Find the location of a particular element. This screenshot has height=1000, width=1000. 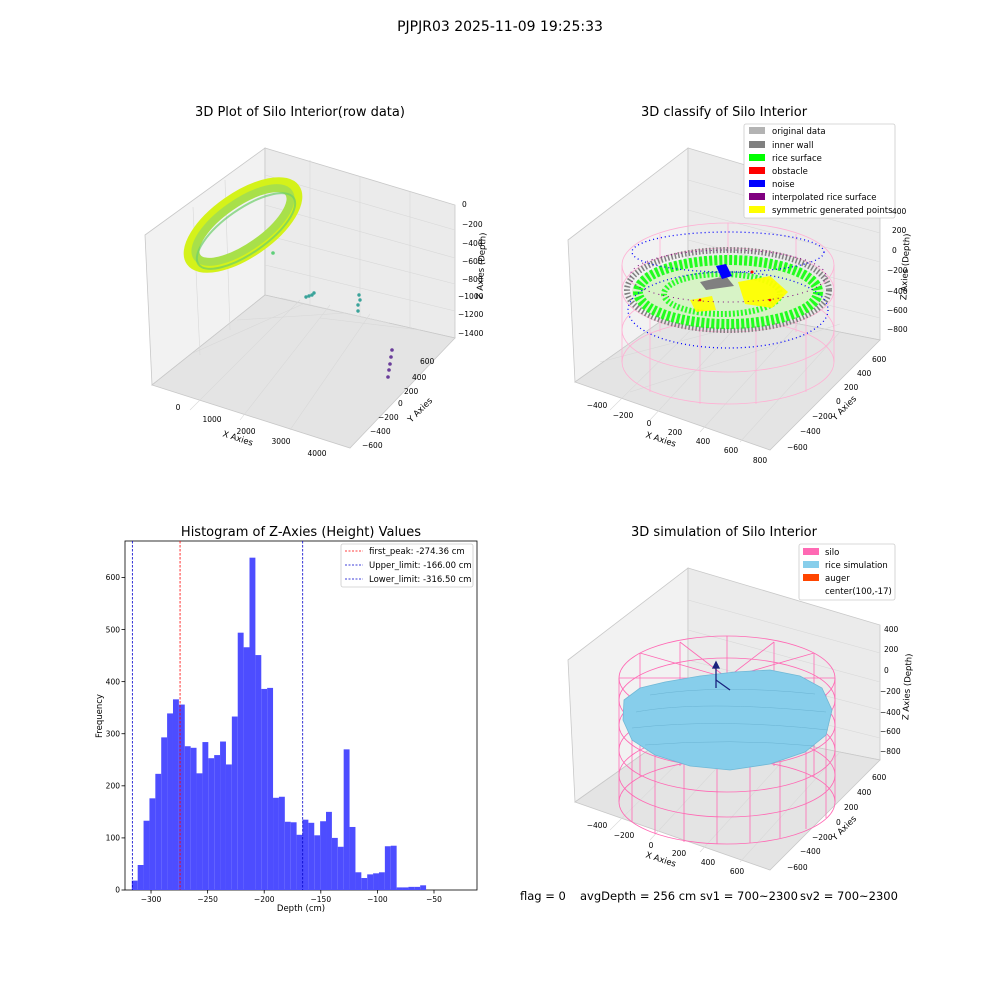

histogram-legend-entry: first_peak: -274.36 cm is located at coordinates (405, 552).